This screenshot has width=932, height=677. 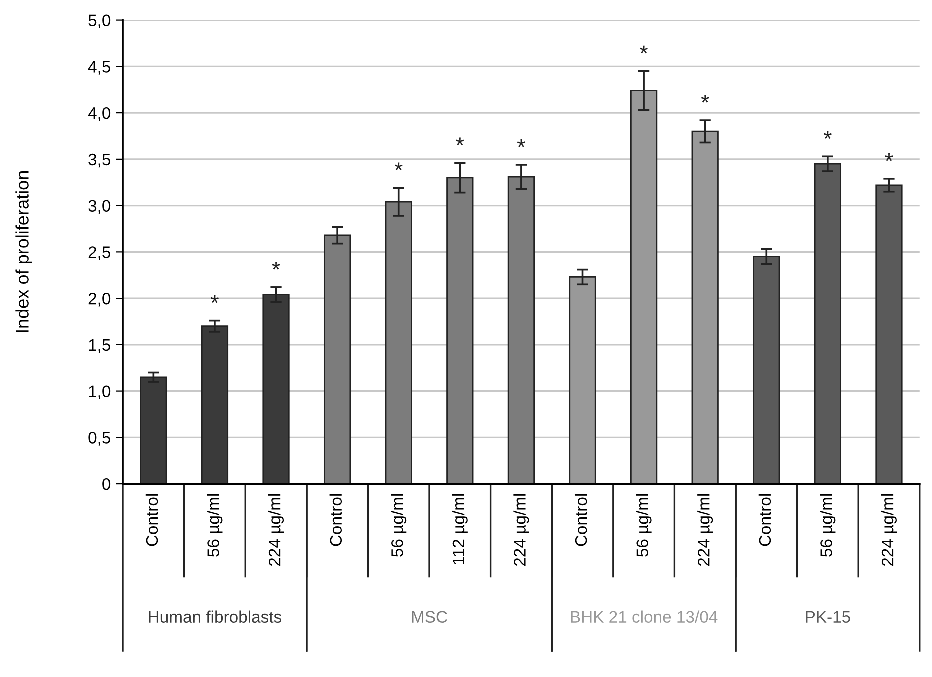 What do you see at coordinates (100, 393) in the screenshot?
I see `y-tick-label: 1,0` at bounding box center [100, 393].